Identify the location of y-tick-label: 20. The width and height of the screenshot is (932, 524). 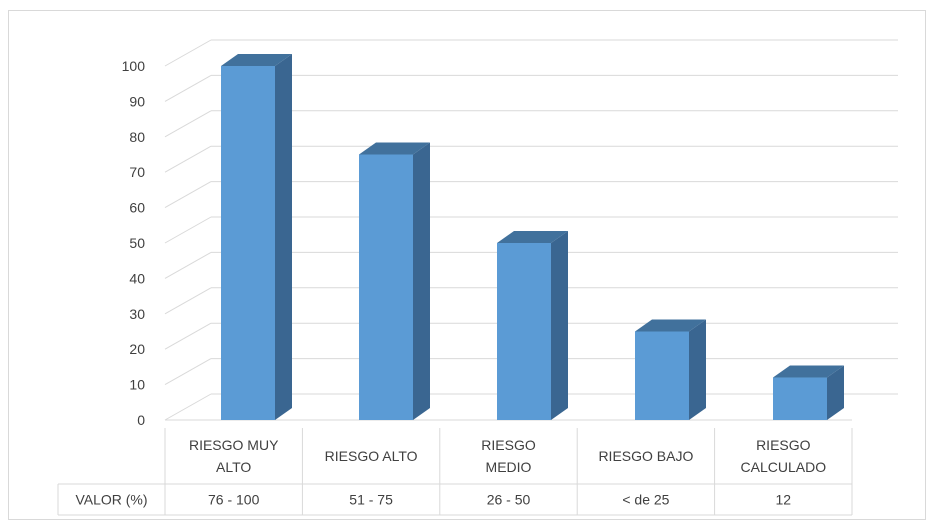
(137, 349).